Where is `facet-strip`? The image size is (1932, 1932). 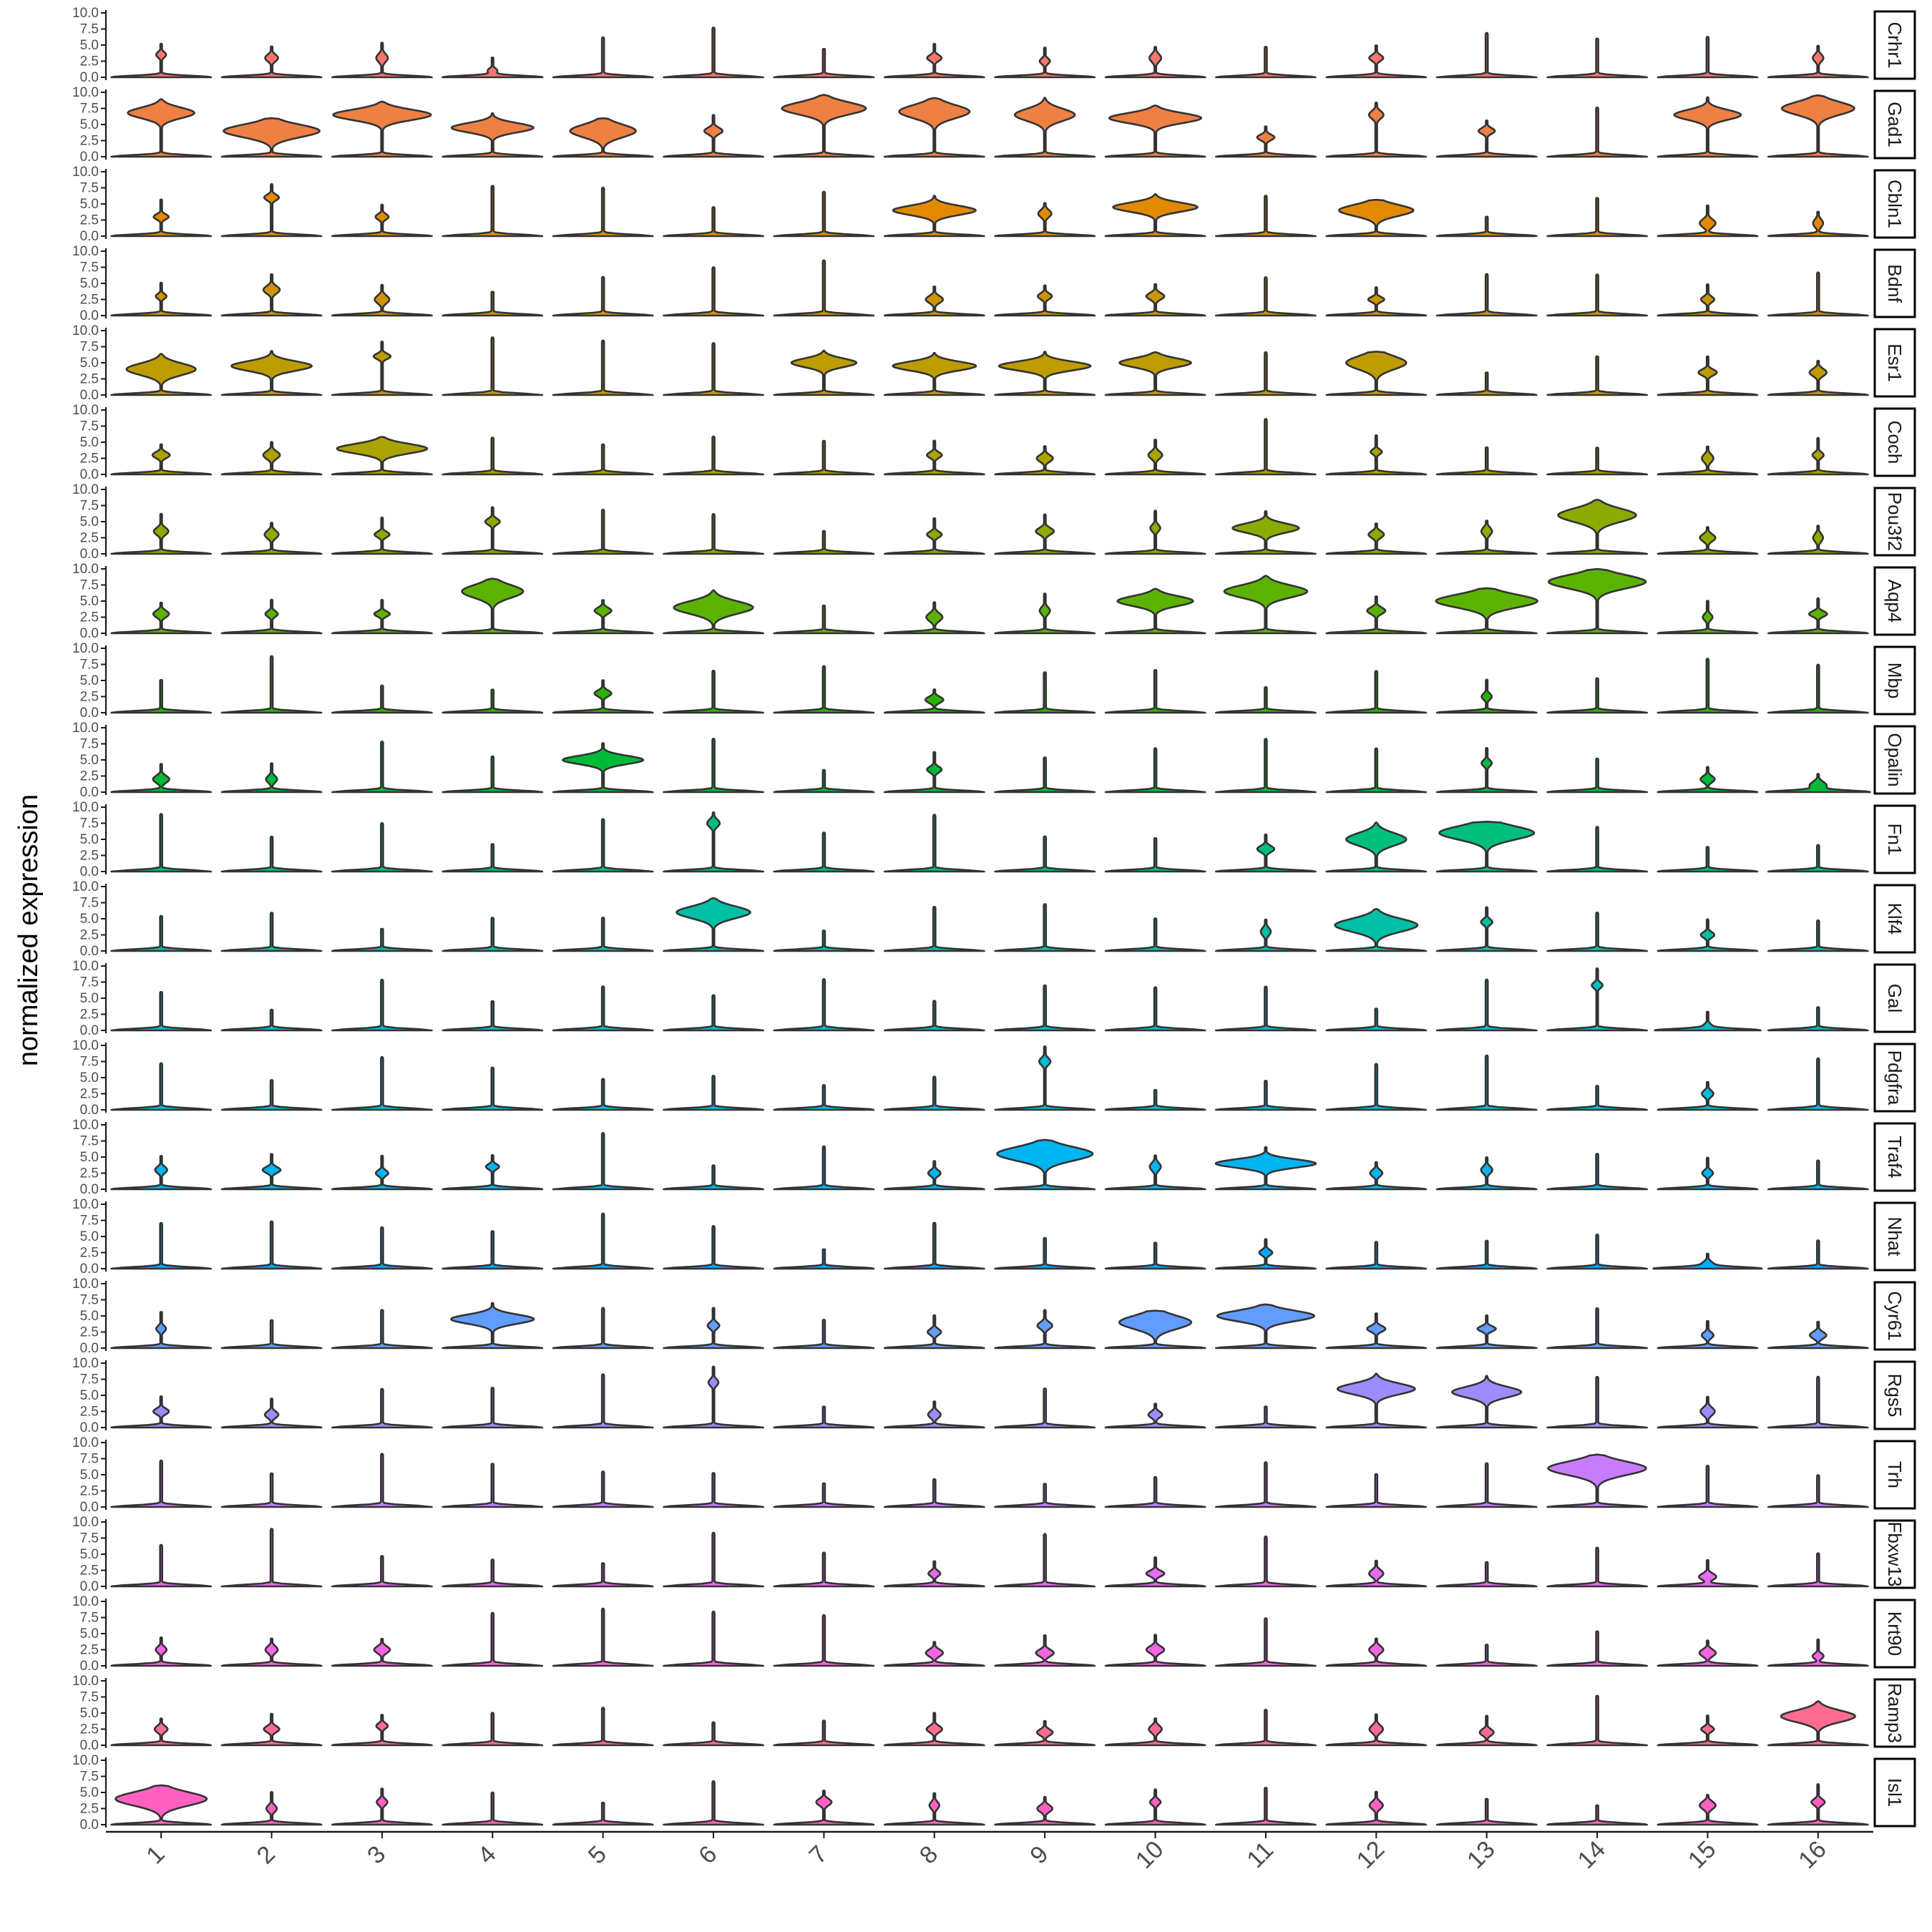 facet-strip is located at coordinates (1894, 1395).